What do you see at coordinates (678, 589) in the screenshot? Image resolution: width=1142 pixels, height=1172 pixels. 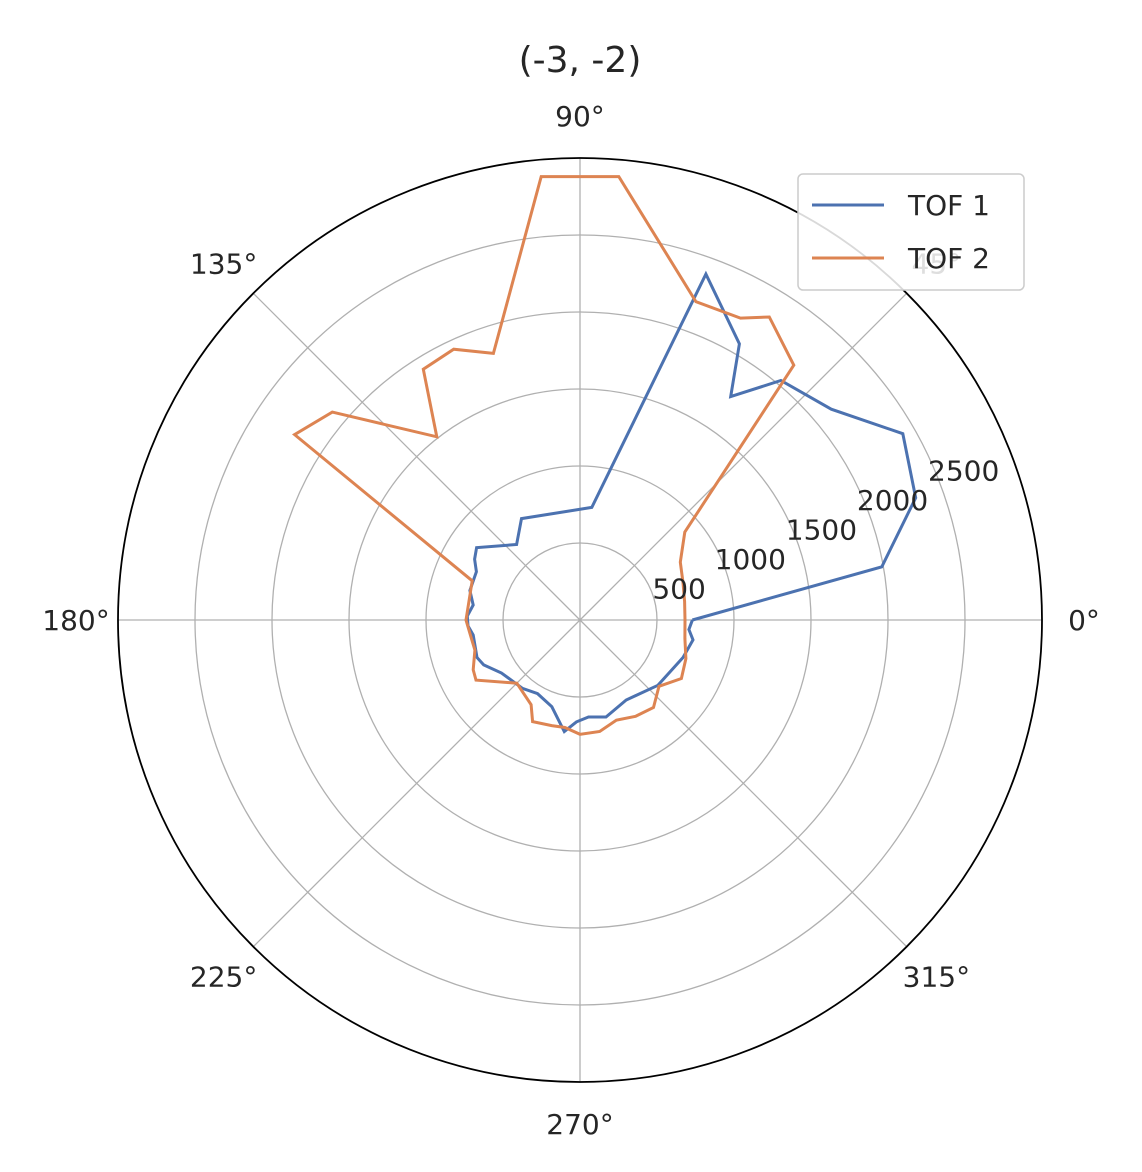 I see `radial-label-500: 500` at bounding box center [678, 589].